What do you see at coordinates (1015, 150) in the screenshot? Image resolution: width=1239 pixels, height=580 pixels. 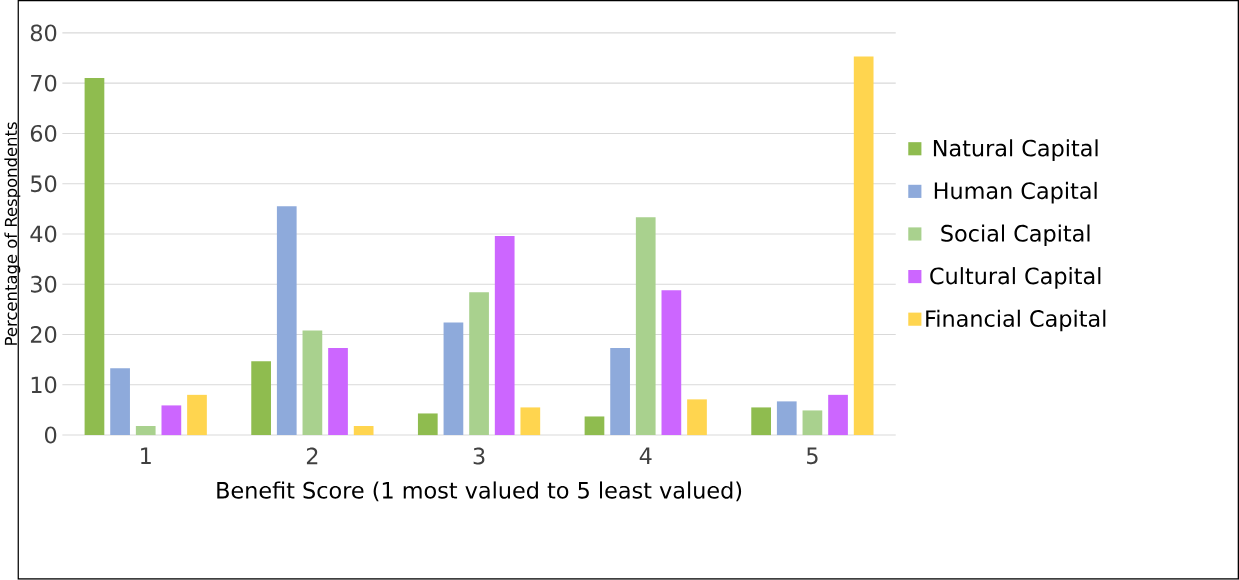 I see `legend-label: Natural Capital` at bounding box center [1015, 150].